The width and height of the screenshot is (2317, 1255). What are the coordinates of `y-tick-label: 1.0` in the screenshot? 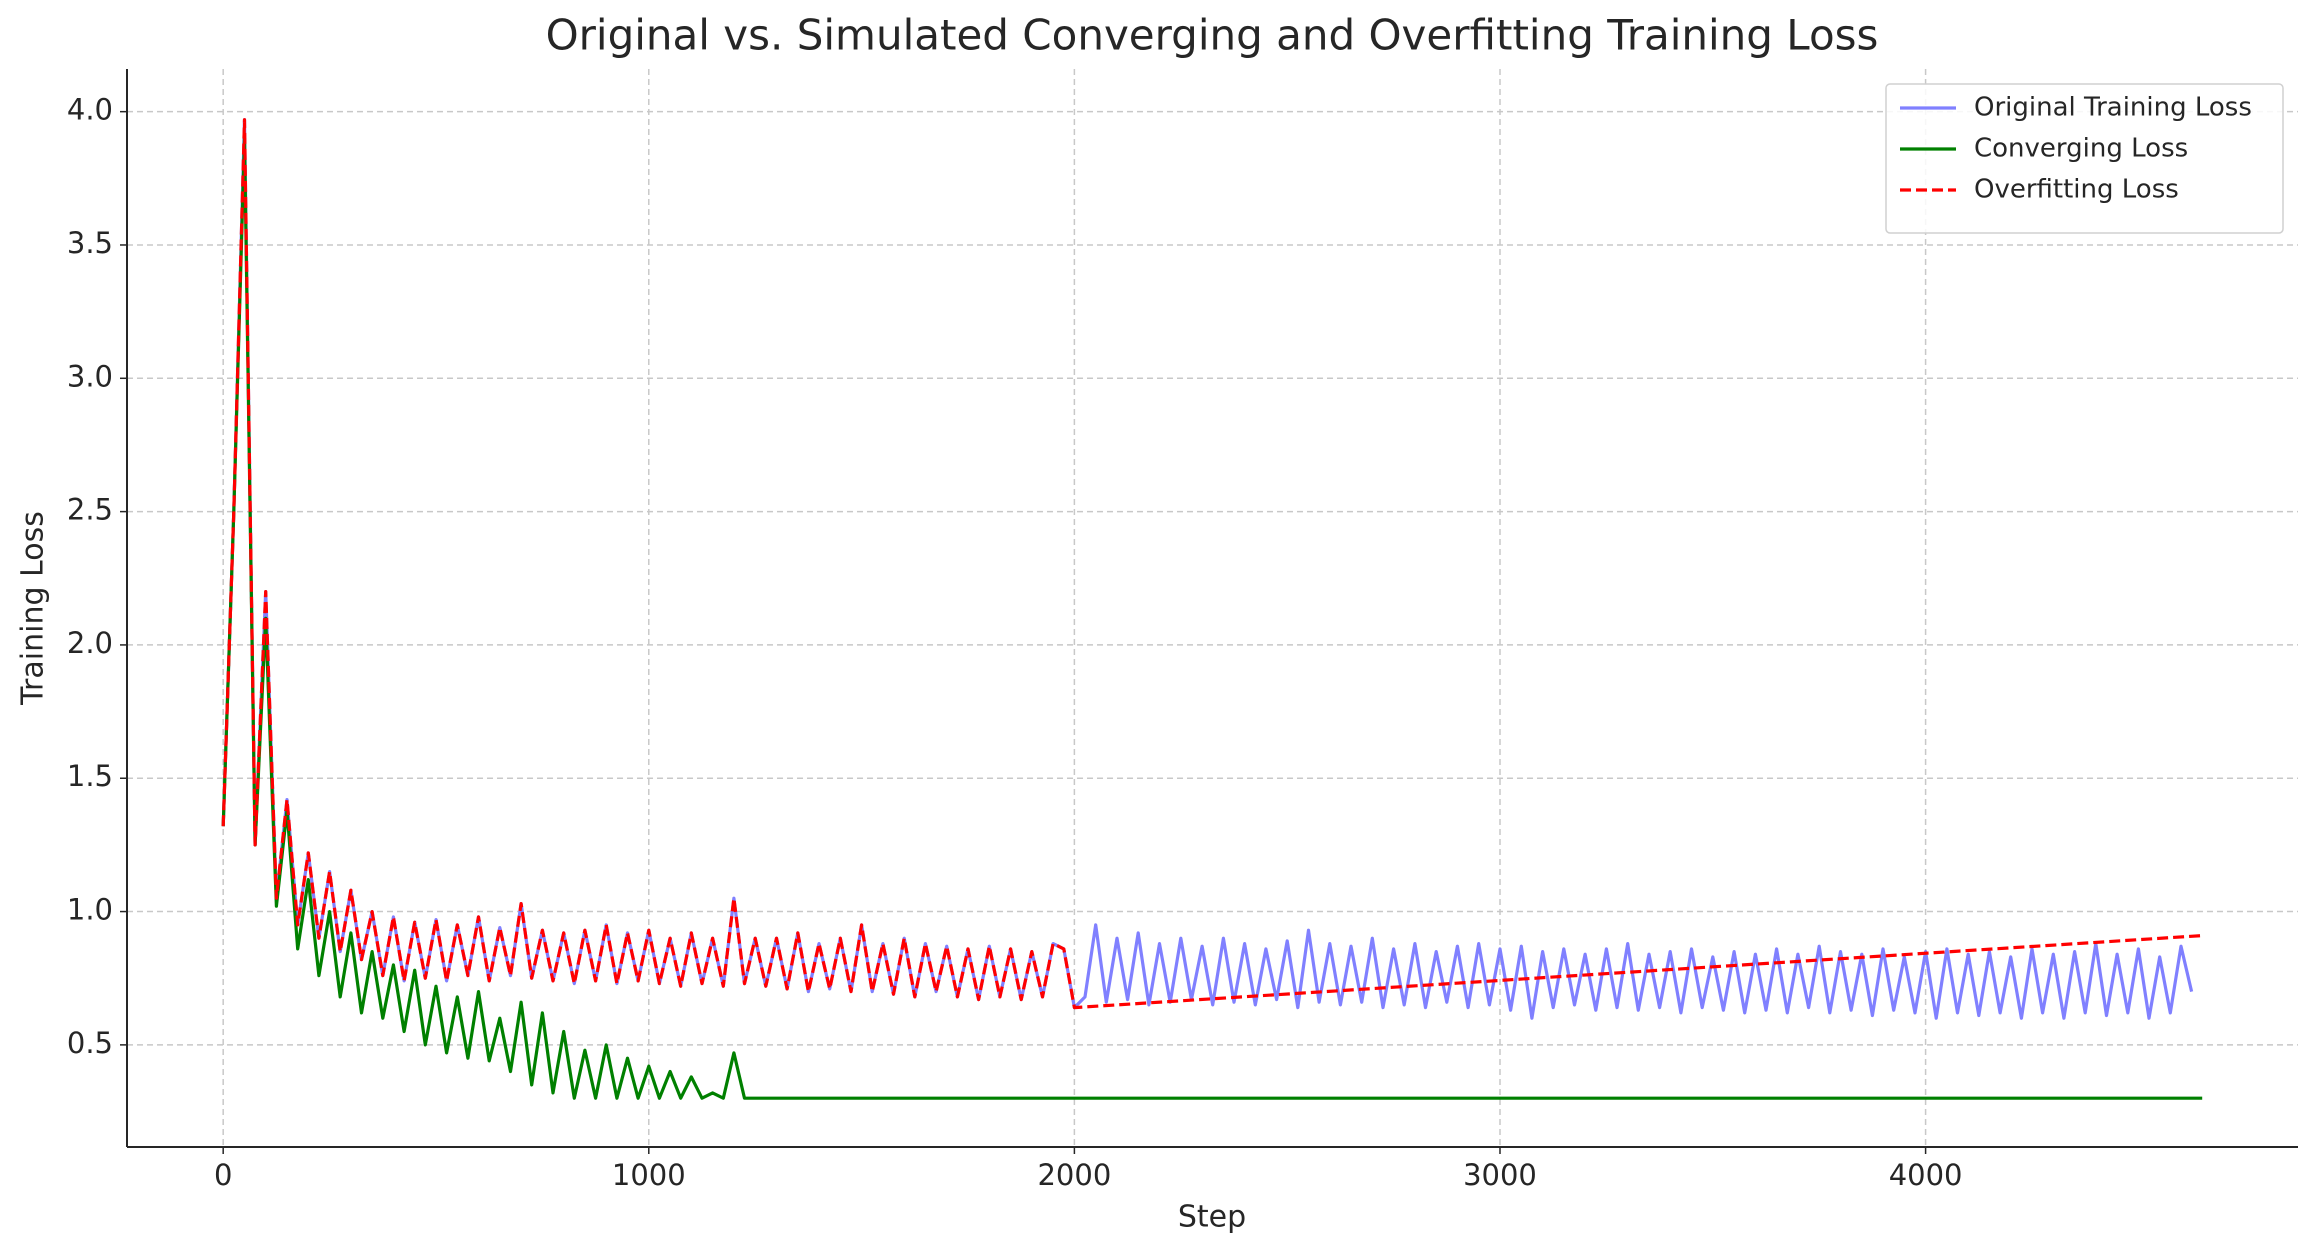 It's located at (90, 910).